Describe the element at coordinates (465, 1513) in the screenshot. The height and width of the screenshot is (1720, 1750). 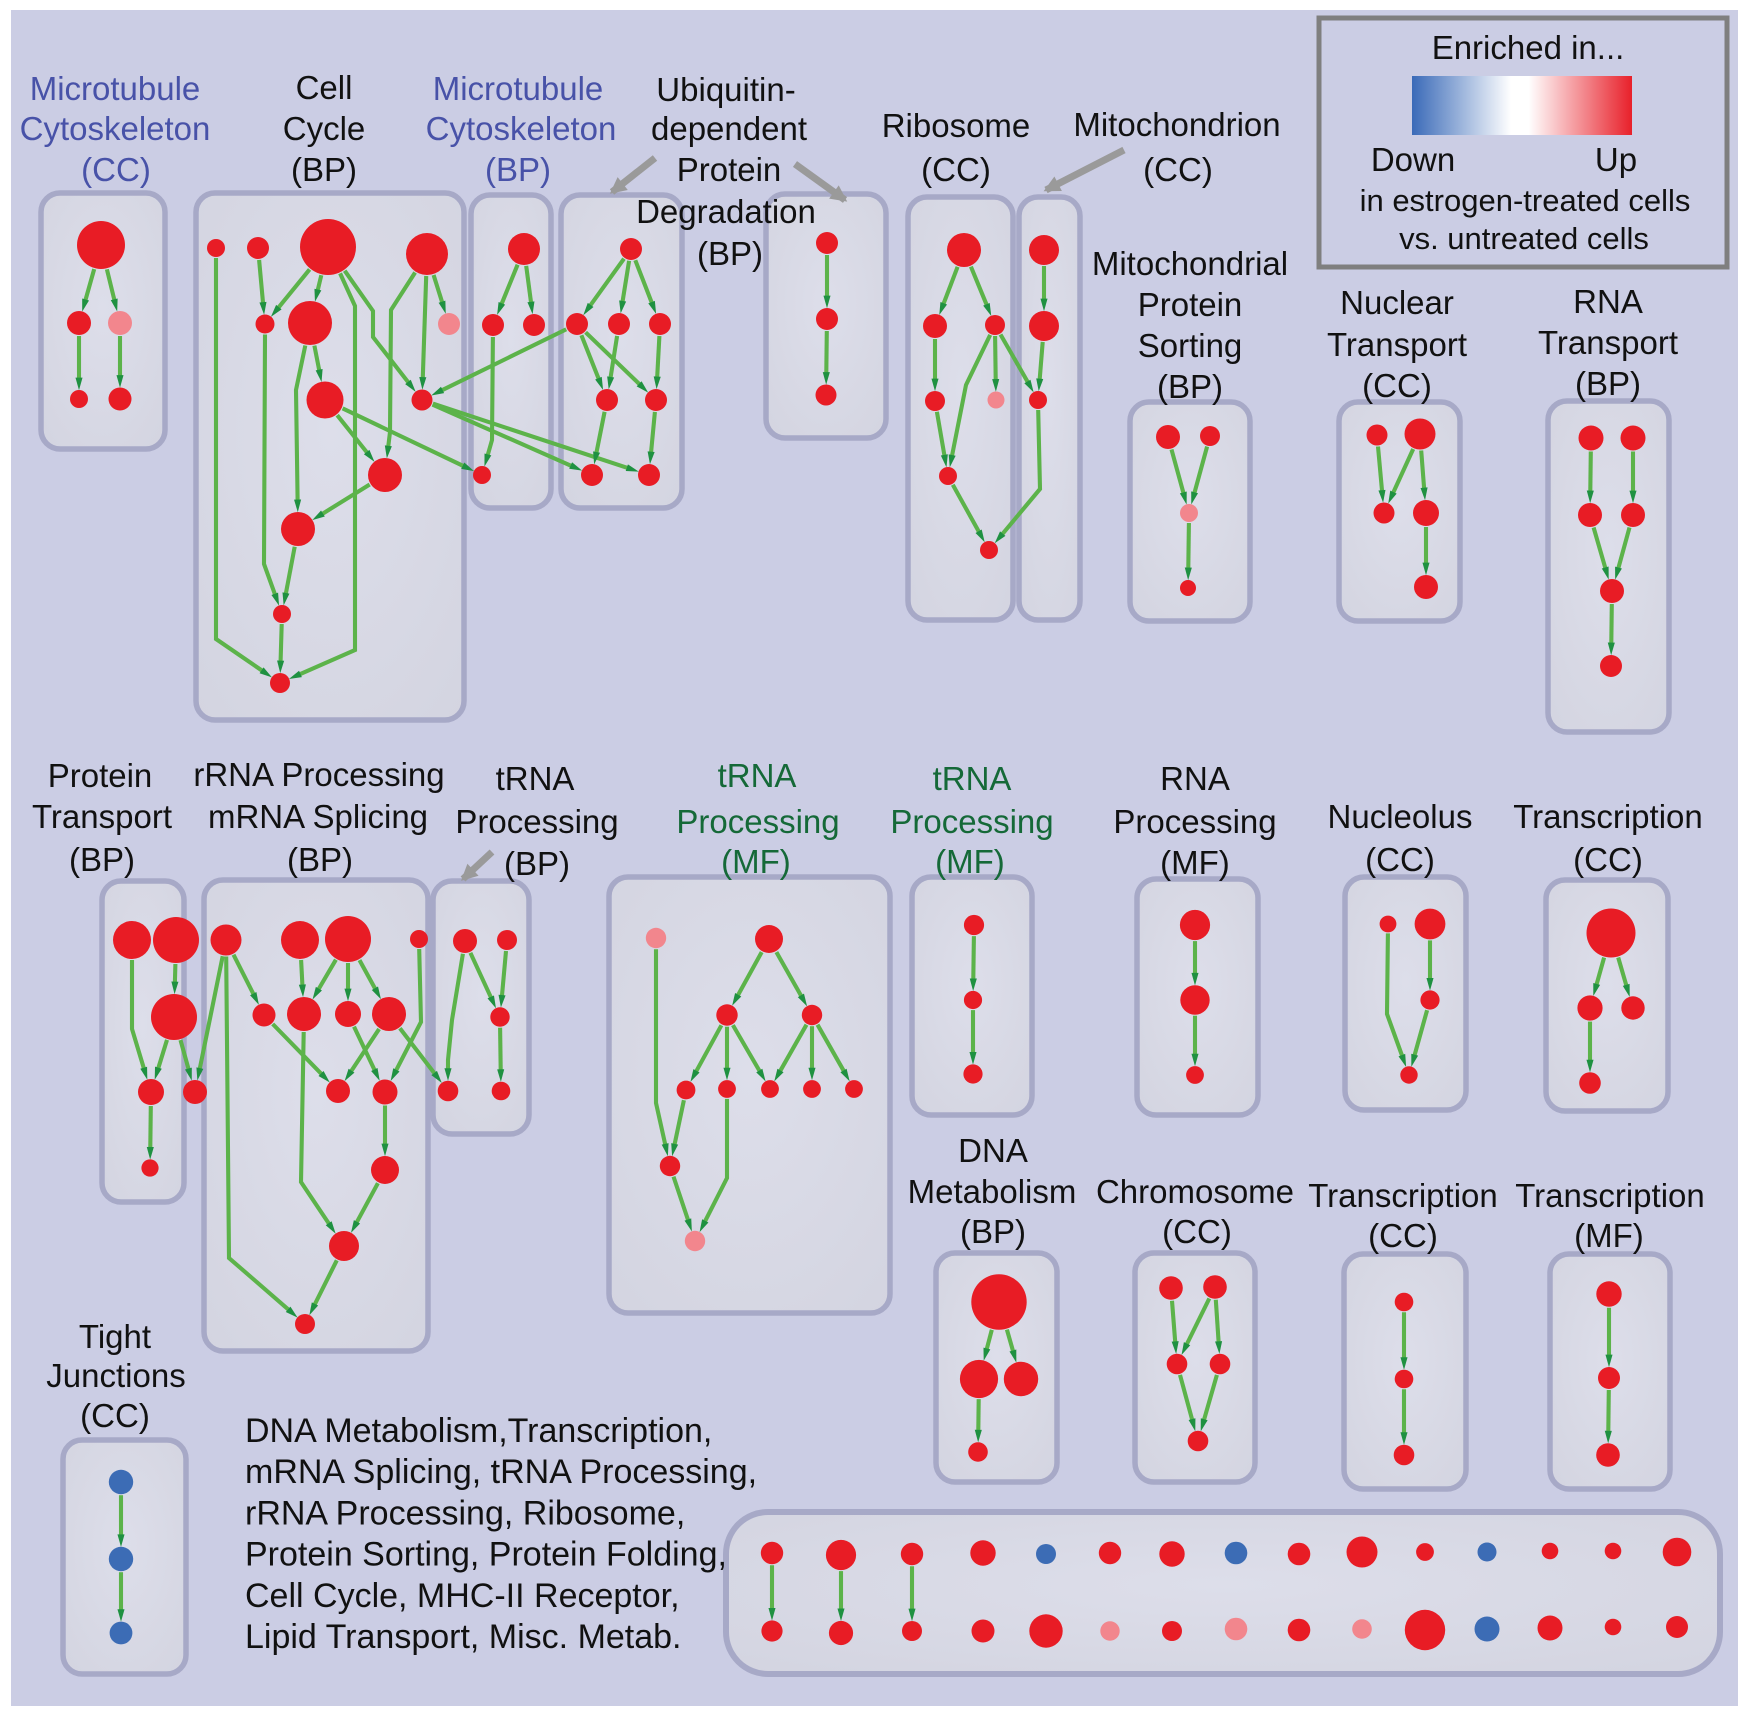
I see `svg-text: rRNA Processing, Ribosome,` at that location.